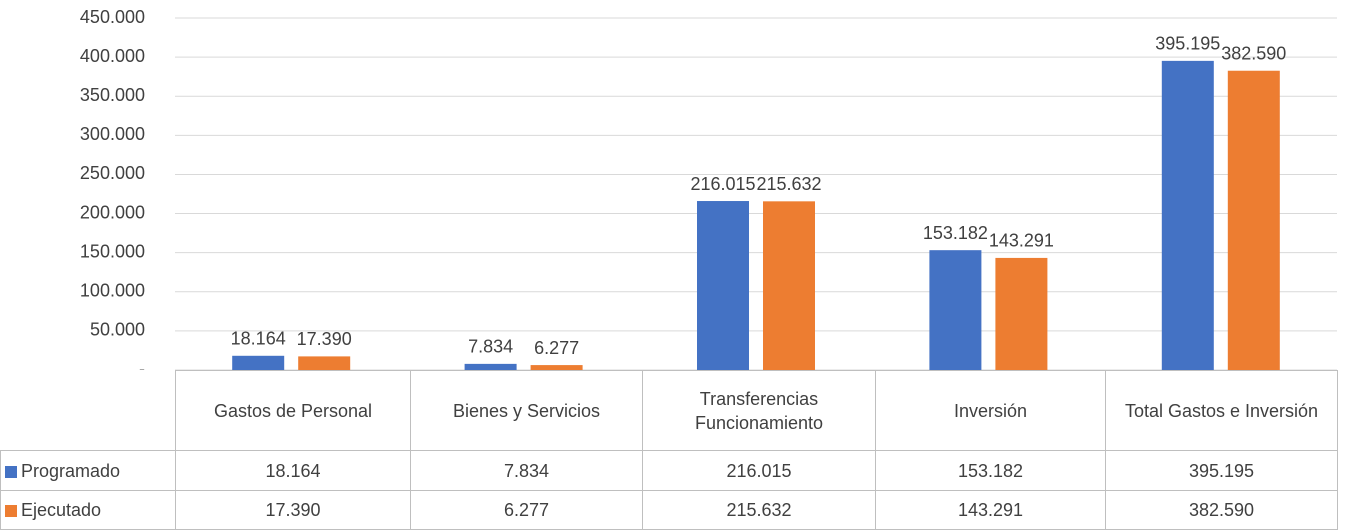  What do you see at coordinates (759, 410) in the screenshot?
I see `category-label: Transferencias Funcionamiento` at bounding box center [759, 410].